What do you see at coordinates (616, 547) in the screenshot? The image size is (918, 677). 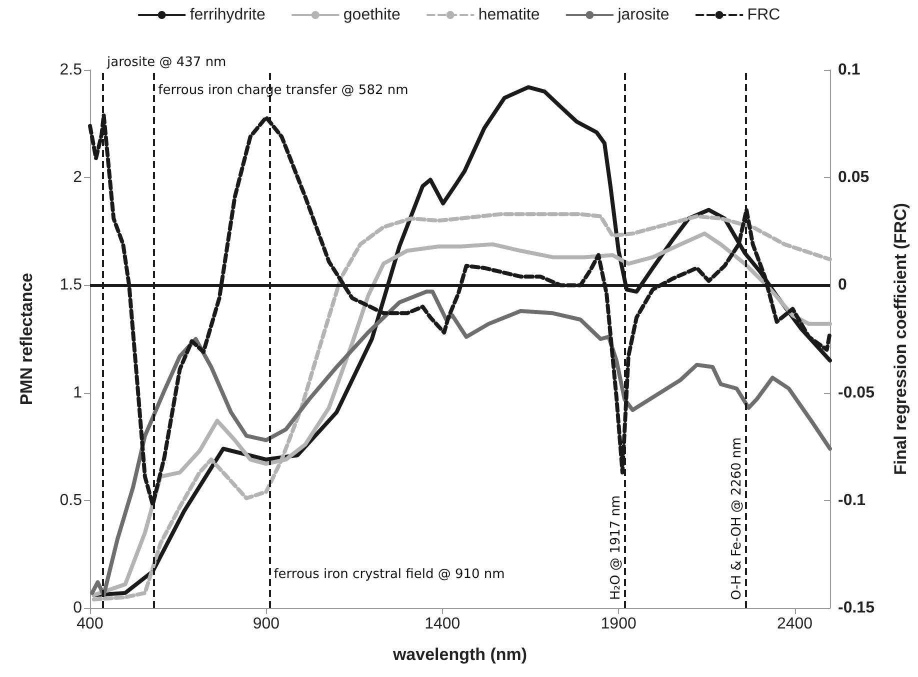 I see `ref-line-label: H₂O @ 1917 nm` at bounding box center [616, 547].